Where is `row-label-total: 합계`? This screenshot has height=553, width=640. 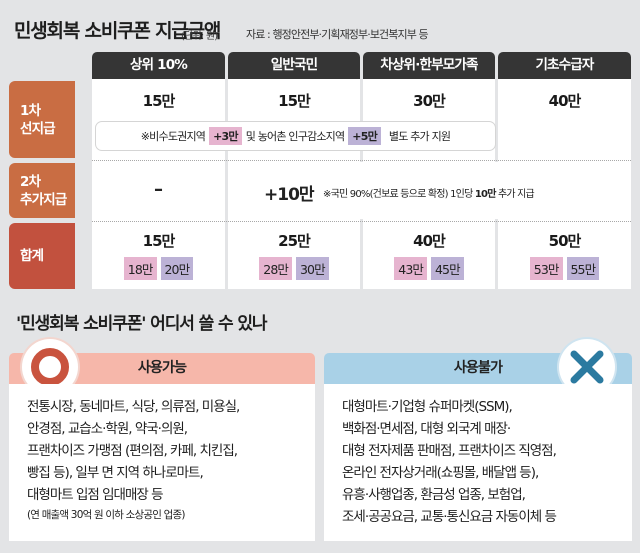 row-label-total: 합계 is located at coordinates (42, 256).